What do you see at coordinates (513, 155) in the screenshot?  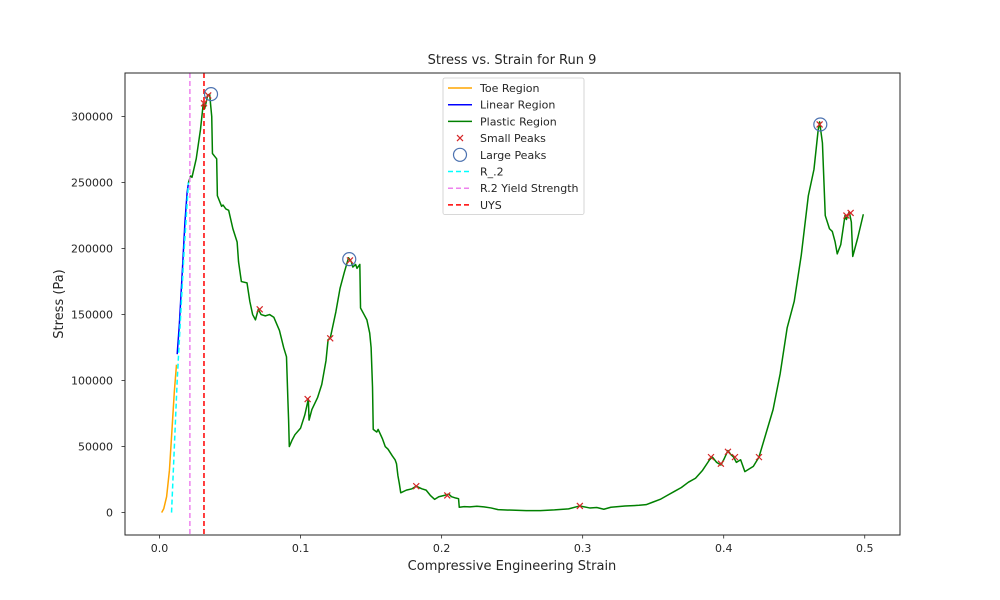 I see `legend-label: Large Peaks` at bounding box center [513, 155].